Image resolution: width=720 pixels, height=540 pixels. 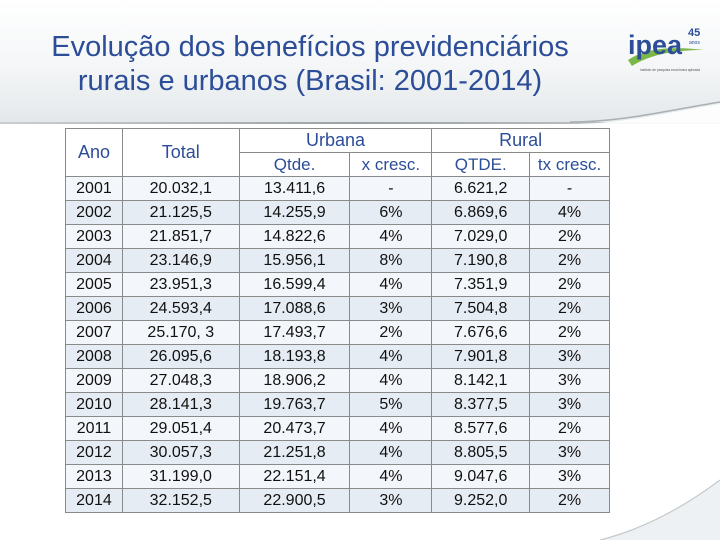 What do you see at coordinates (180, 212) in the screenshot?
I see `cell-total: 21.125,5` at bounding box center [180, 212].